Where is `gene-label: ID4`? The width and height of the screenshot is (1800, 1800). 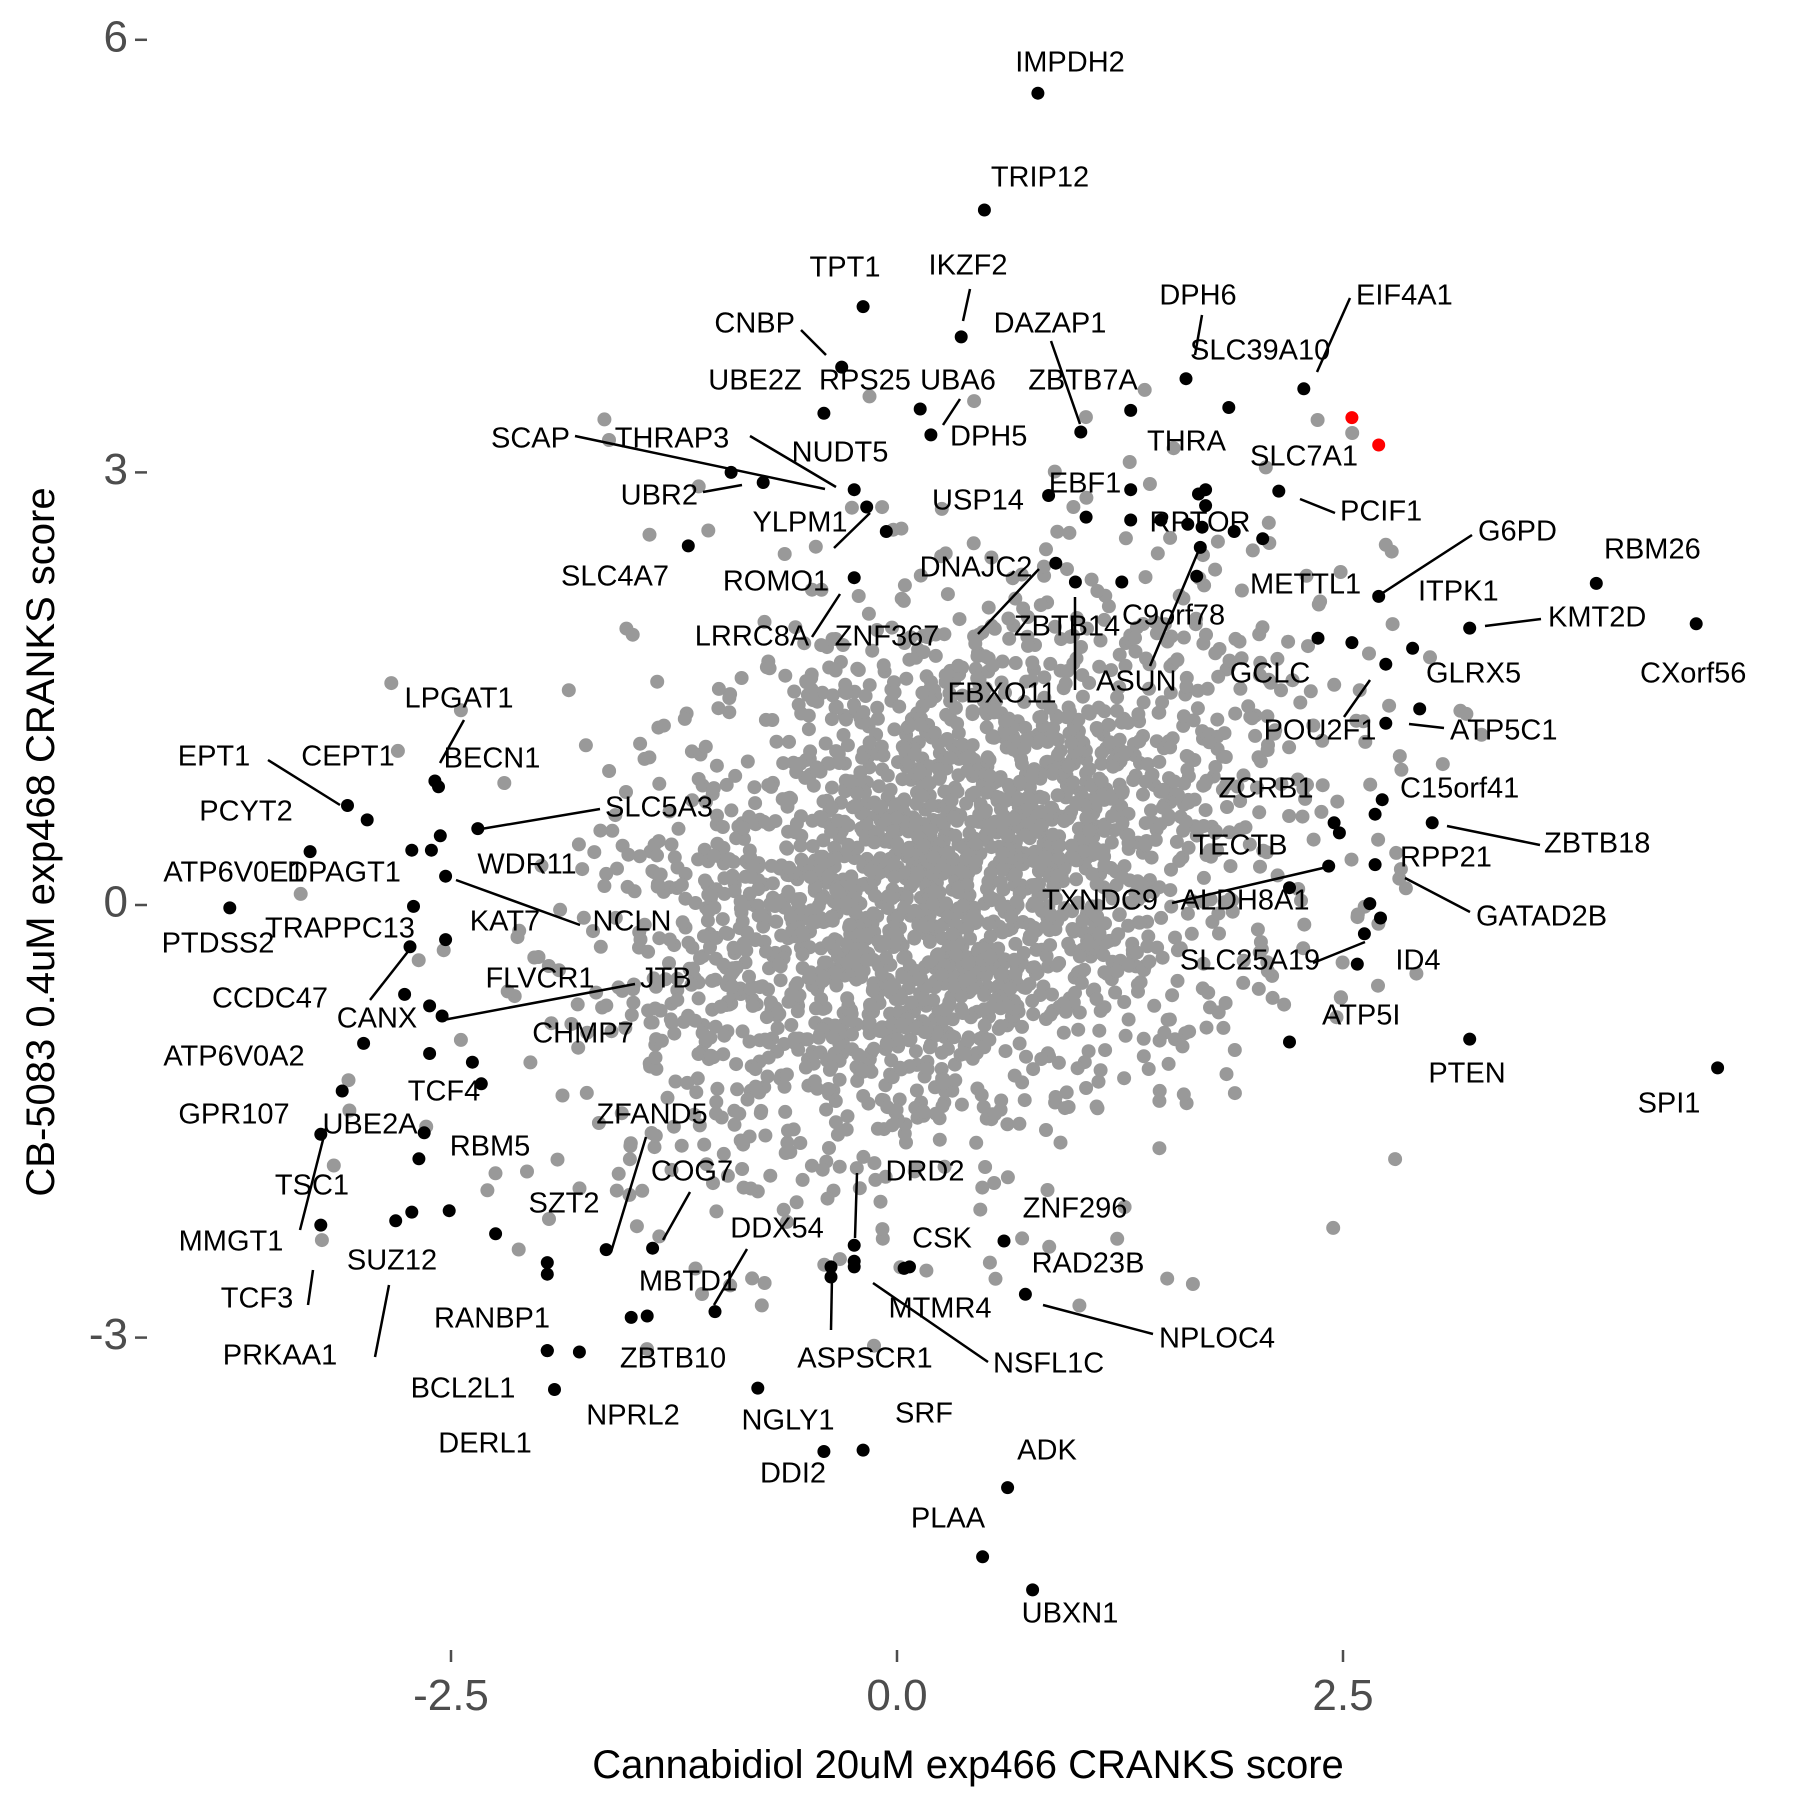
gene-label: ID4 is located at coordinates (1417, 961).